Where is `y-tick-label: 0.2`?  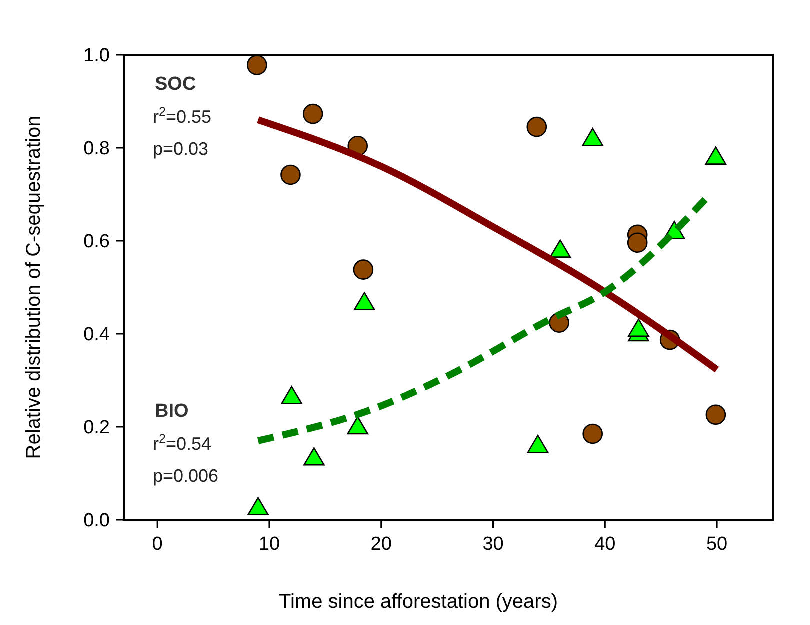
y-tick-label: 0.2 is located at coordinates (97, 428).